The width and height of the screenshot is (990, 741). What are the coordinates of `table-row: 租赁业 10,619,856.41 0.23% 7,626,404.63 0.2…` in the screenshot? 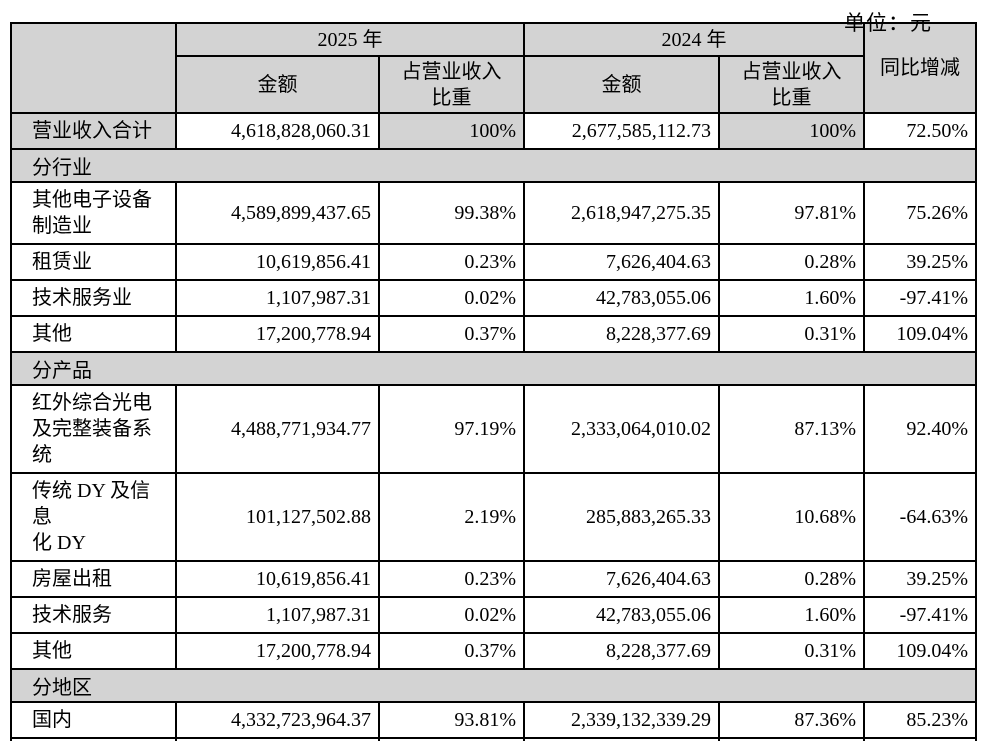 It's located at (493, 262).